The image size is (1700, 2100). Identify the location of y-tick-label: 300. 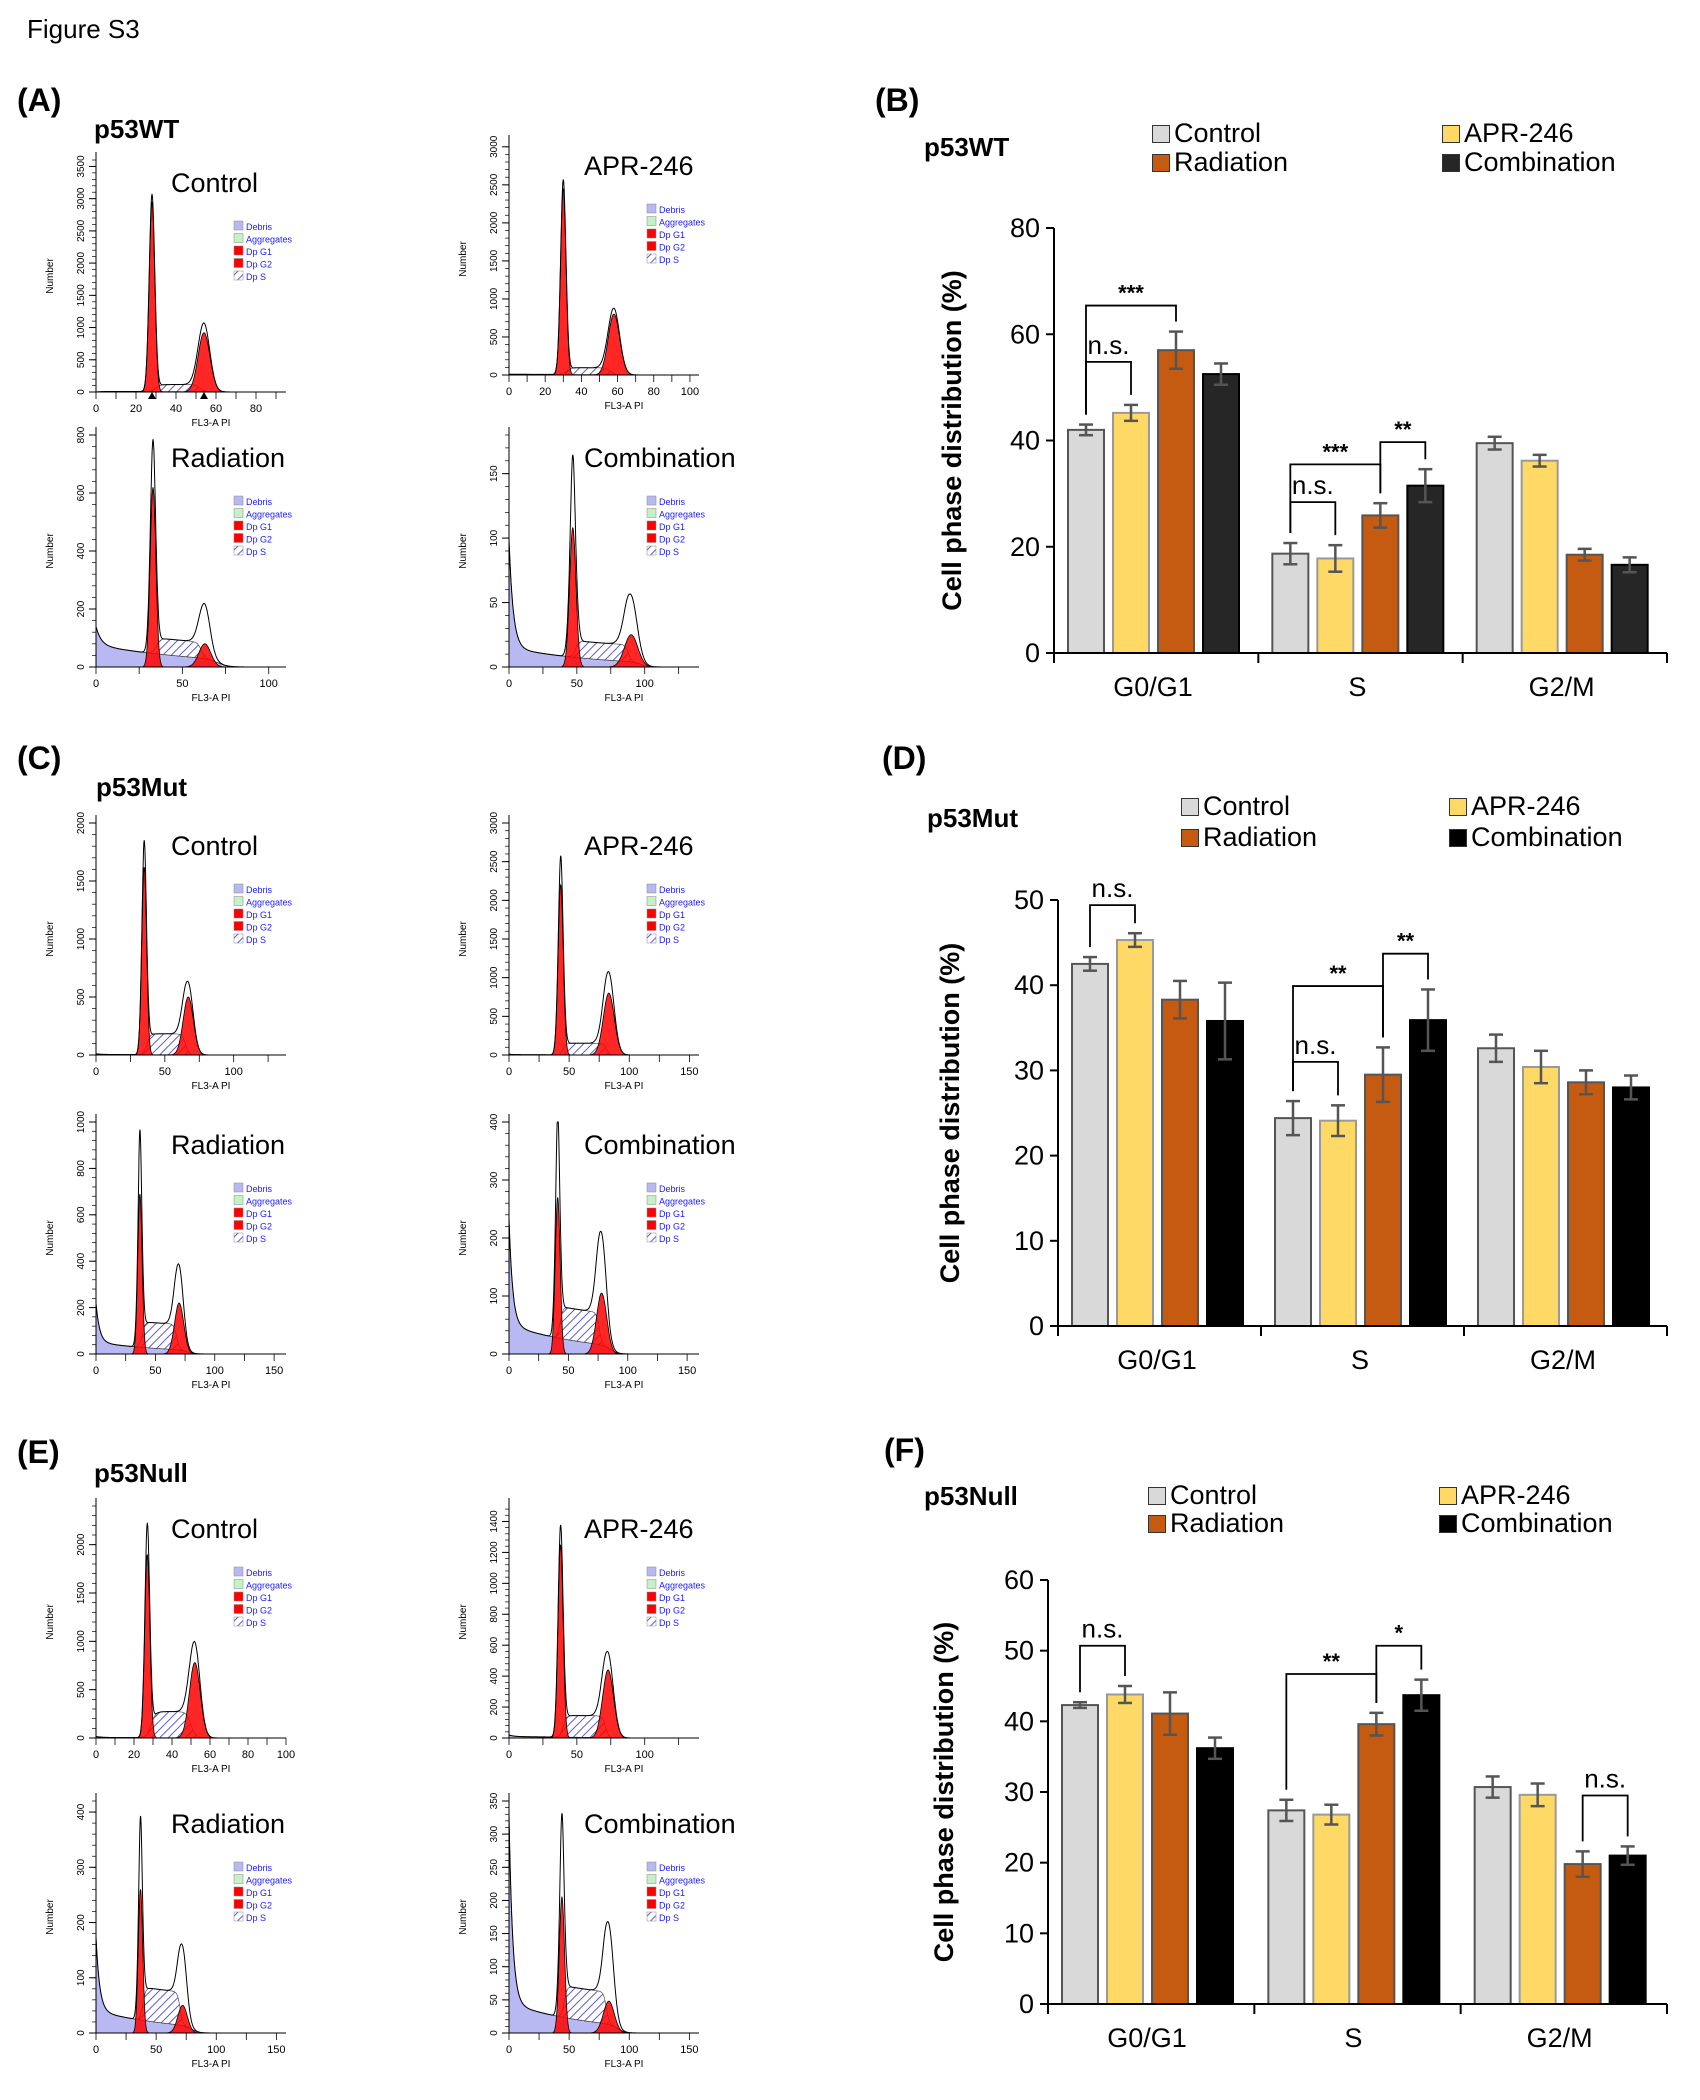
(81, 1867).